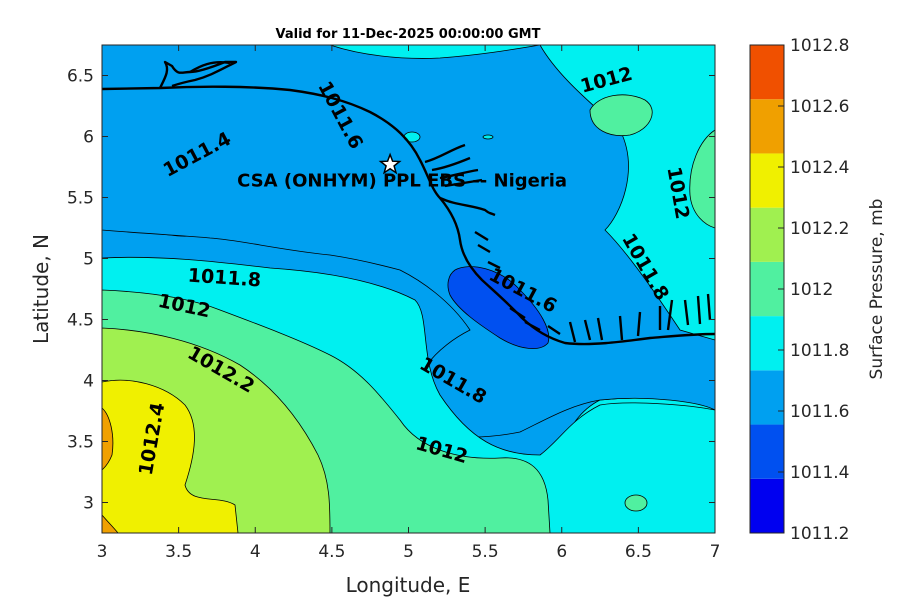 The height and width of the screenshot is (600, 900). I want to click on x-tick-label: 3, so click(102, 552).